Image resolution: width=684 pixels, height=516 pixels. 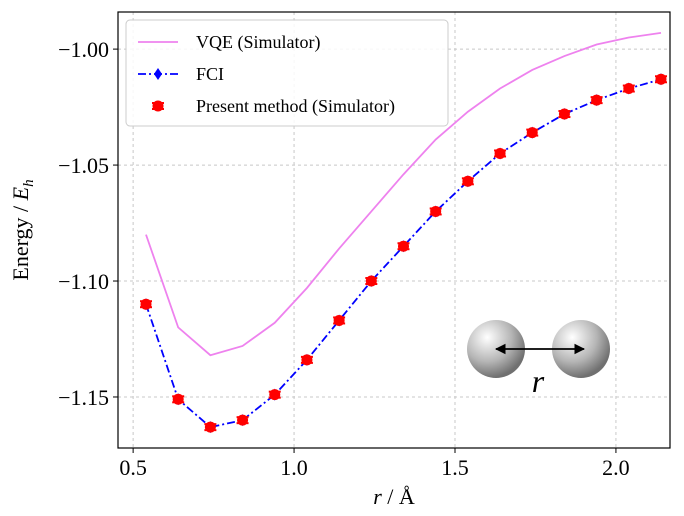 What do you see at coordinates (538, 381) in the screenshot?
I see `inset-label: r` at bounding box center [538, 381].